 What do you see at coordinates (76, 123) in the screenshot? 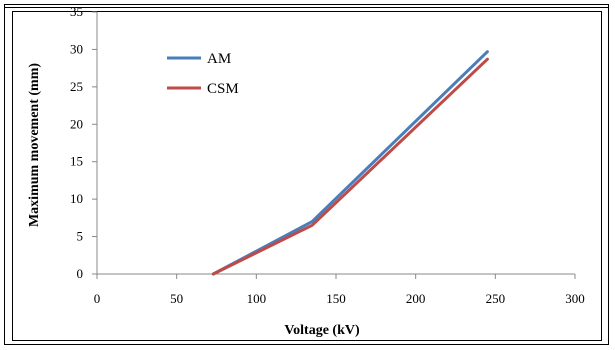
I see `y-tick-label: 20` at bounding box center [76, 123].